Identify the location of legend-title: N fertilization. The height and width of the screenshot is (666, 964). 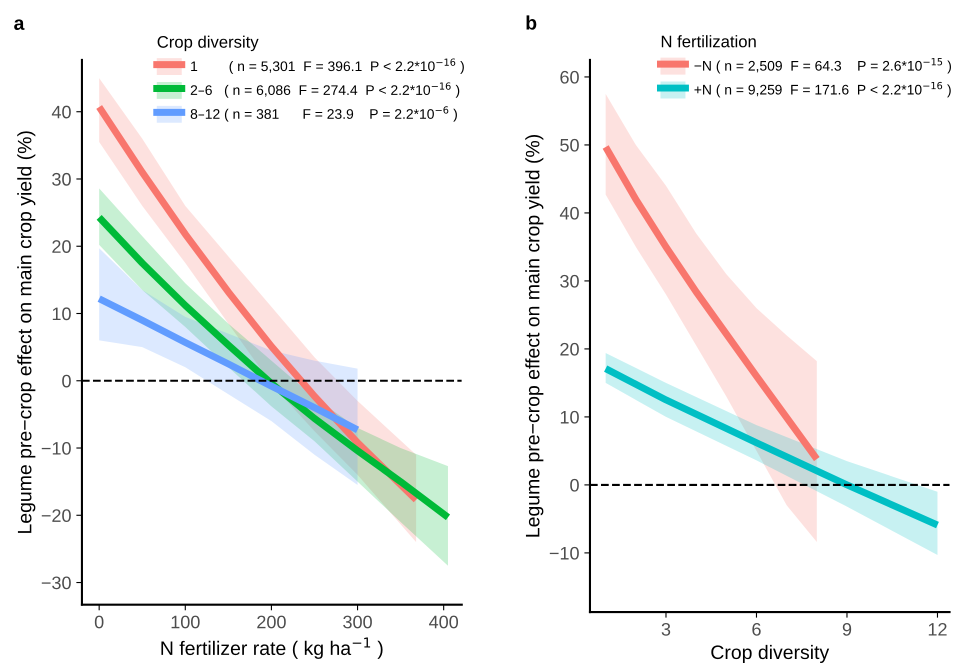
(709, 41).